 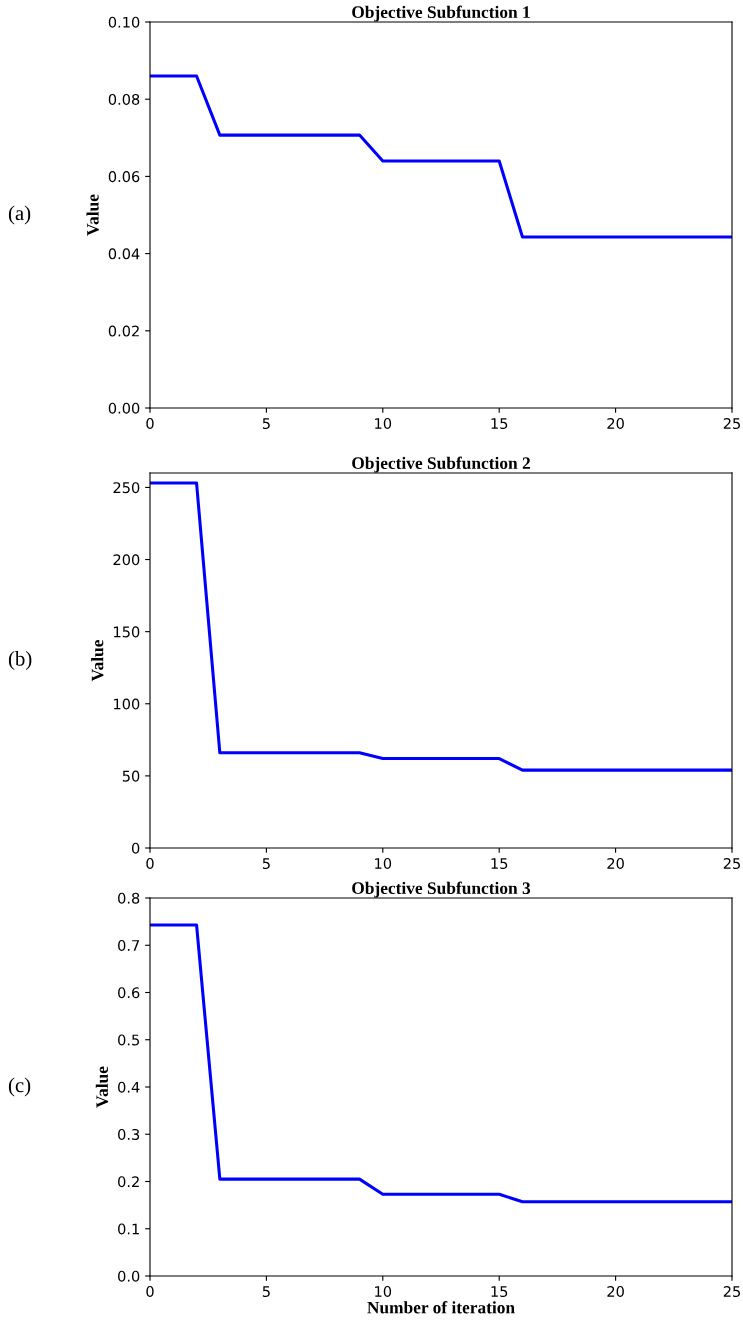 I want to click on y-tick-label: 50, so click(x=131, y=776).